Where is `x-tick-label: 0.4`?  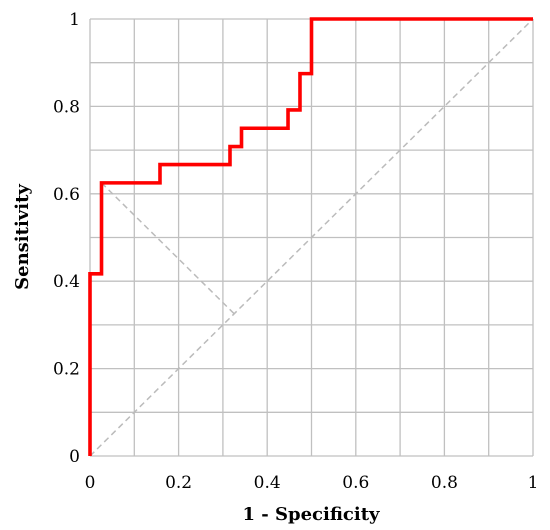
x-tick-label: 0.4 is located at coordinates (267, 483).